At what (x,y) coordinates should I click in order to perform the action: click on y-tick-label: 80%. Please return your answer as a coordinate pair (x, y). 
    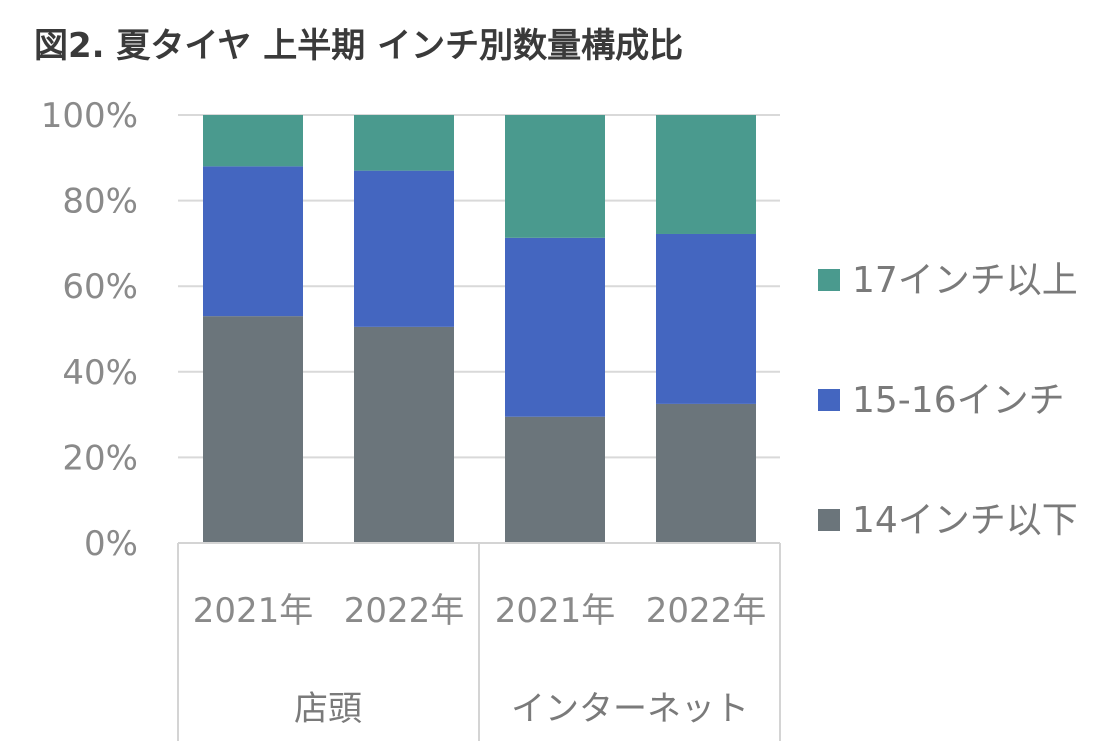
    Looking at the image, I should click on (100, 202).